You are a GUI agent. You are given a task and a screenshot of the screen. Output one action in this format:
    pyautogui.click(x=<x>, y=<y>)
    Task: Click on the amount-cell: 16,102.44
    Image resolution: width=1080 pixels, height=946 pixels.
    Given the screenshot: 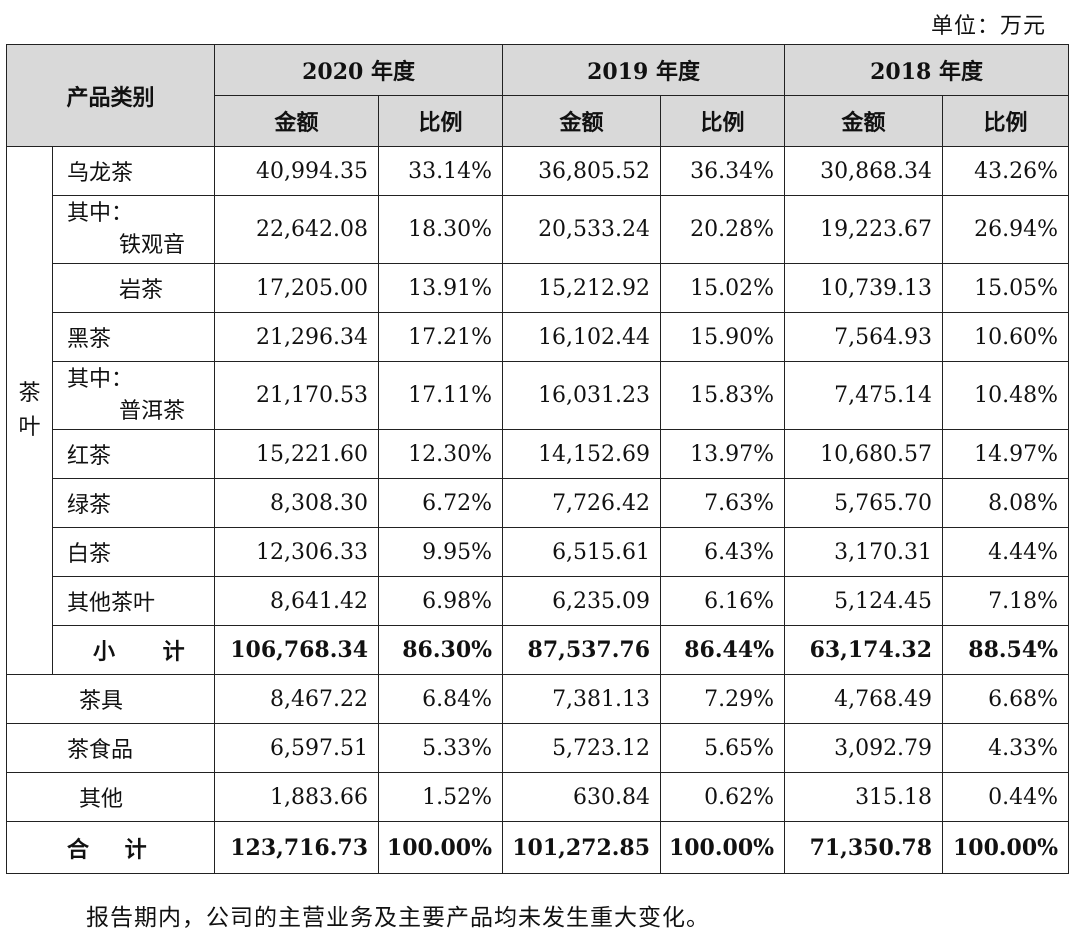 What is the action you would take?
    pyautogui.click(x=582, y=337)
    